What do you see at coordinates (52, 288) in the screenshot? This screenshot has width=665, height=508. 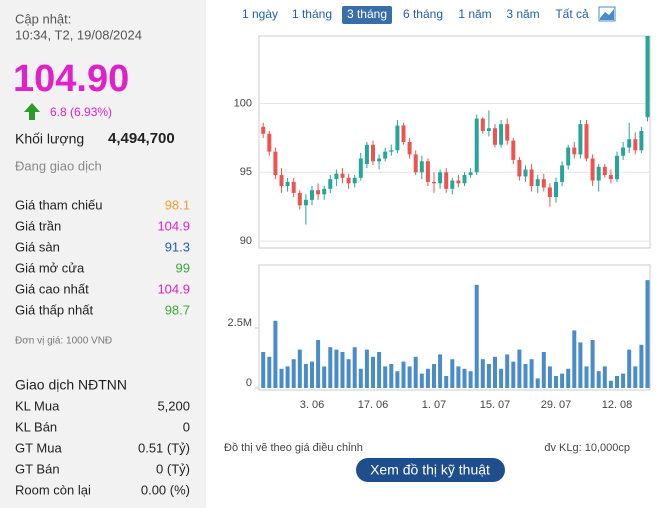 I see `price-row-label: Giá cao nhất` at bounding box center [52, 288].